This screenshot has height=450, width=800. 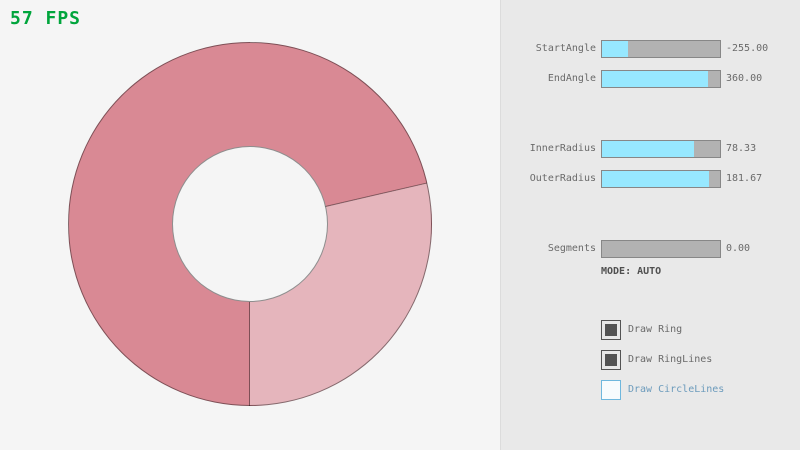 I want to click on inner-radius-value: 78.33, so click(x=741, y=148).